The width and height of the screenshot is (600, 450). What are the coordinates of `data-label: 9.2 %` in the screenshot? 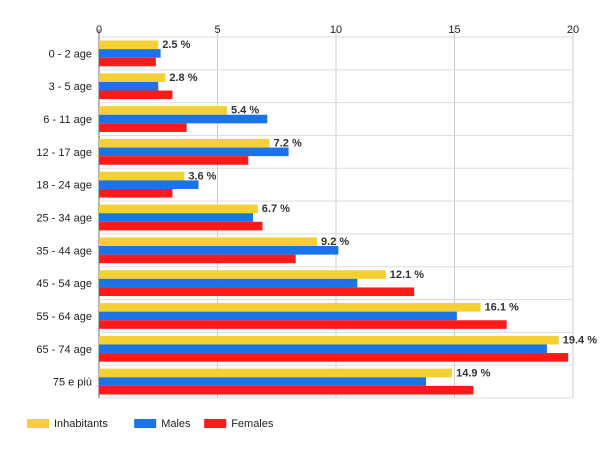 It's located at (335, 242).